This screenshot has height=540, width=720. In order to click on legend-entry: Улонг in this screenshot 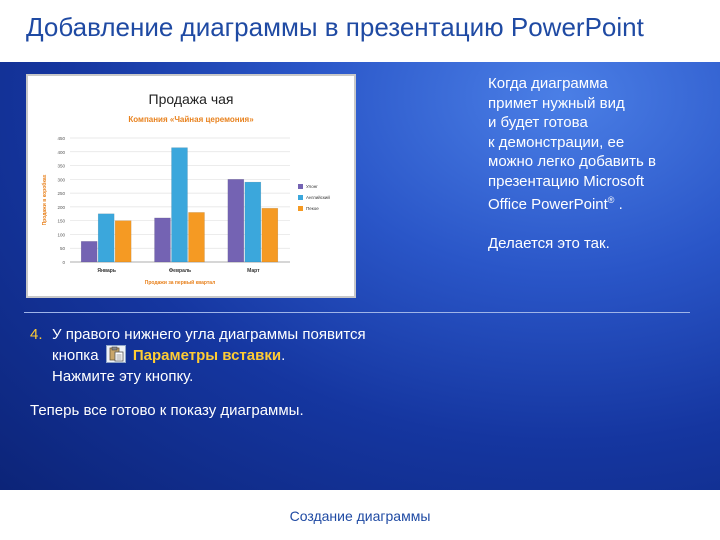, I will do `click(312, 186)`.